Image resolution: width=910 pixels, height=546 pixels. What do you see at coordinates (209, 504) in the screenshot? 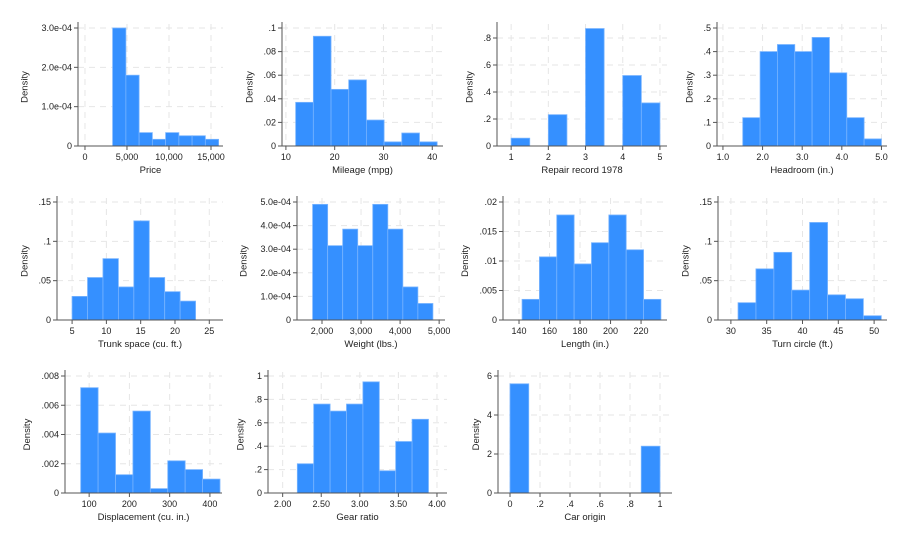
I see `x-tick-label: 400` at bounding box center [209, 504].